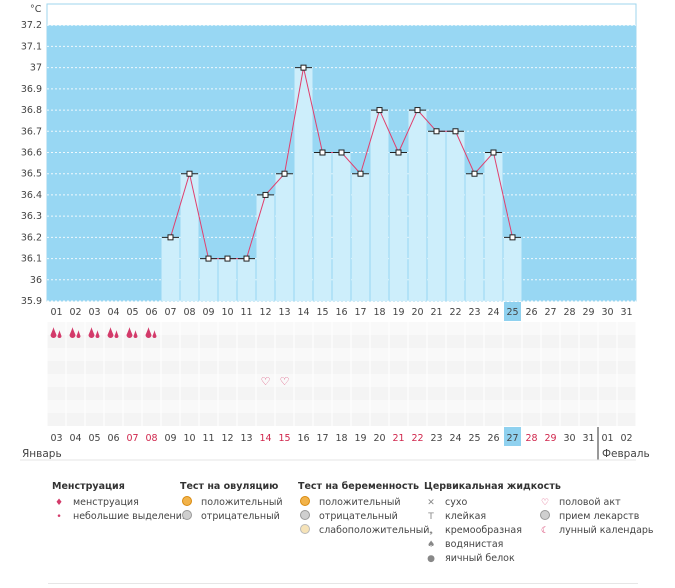 This screenshot has width=675, height=588. I want to click on cycle-day-label: 16, so click(341, 312).